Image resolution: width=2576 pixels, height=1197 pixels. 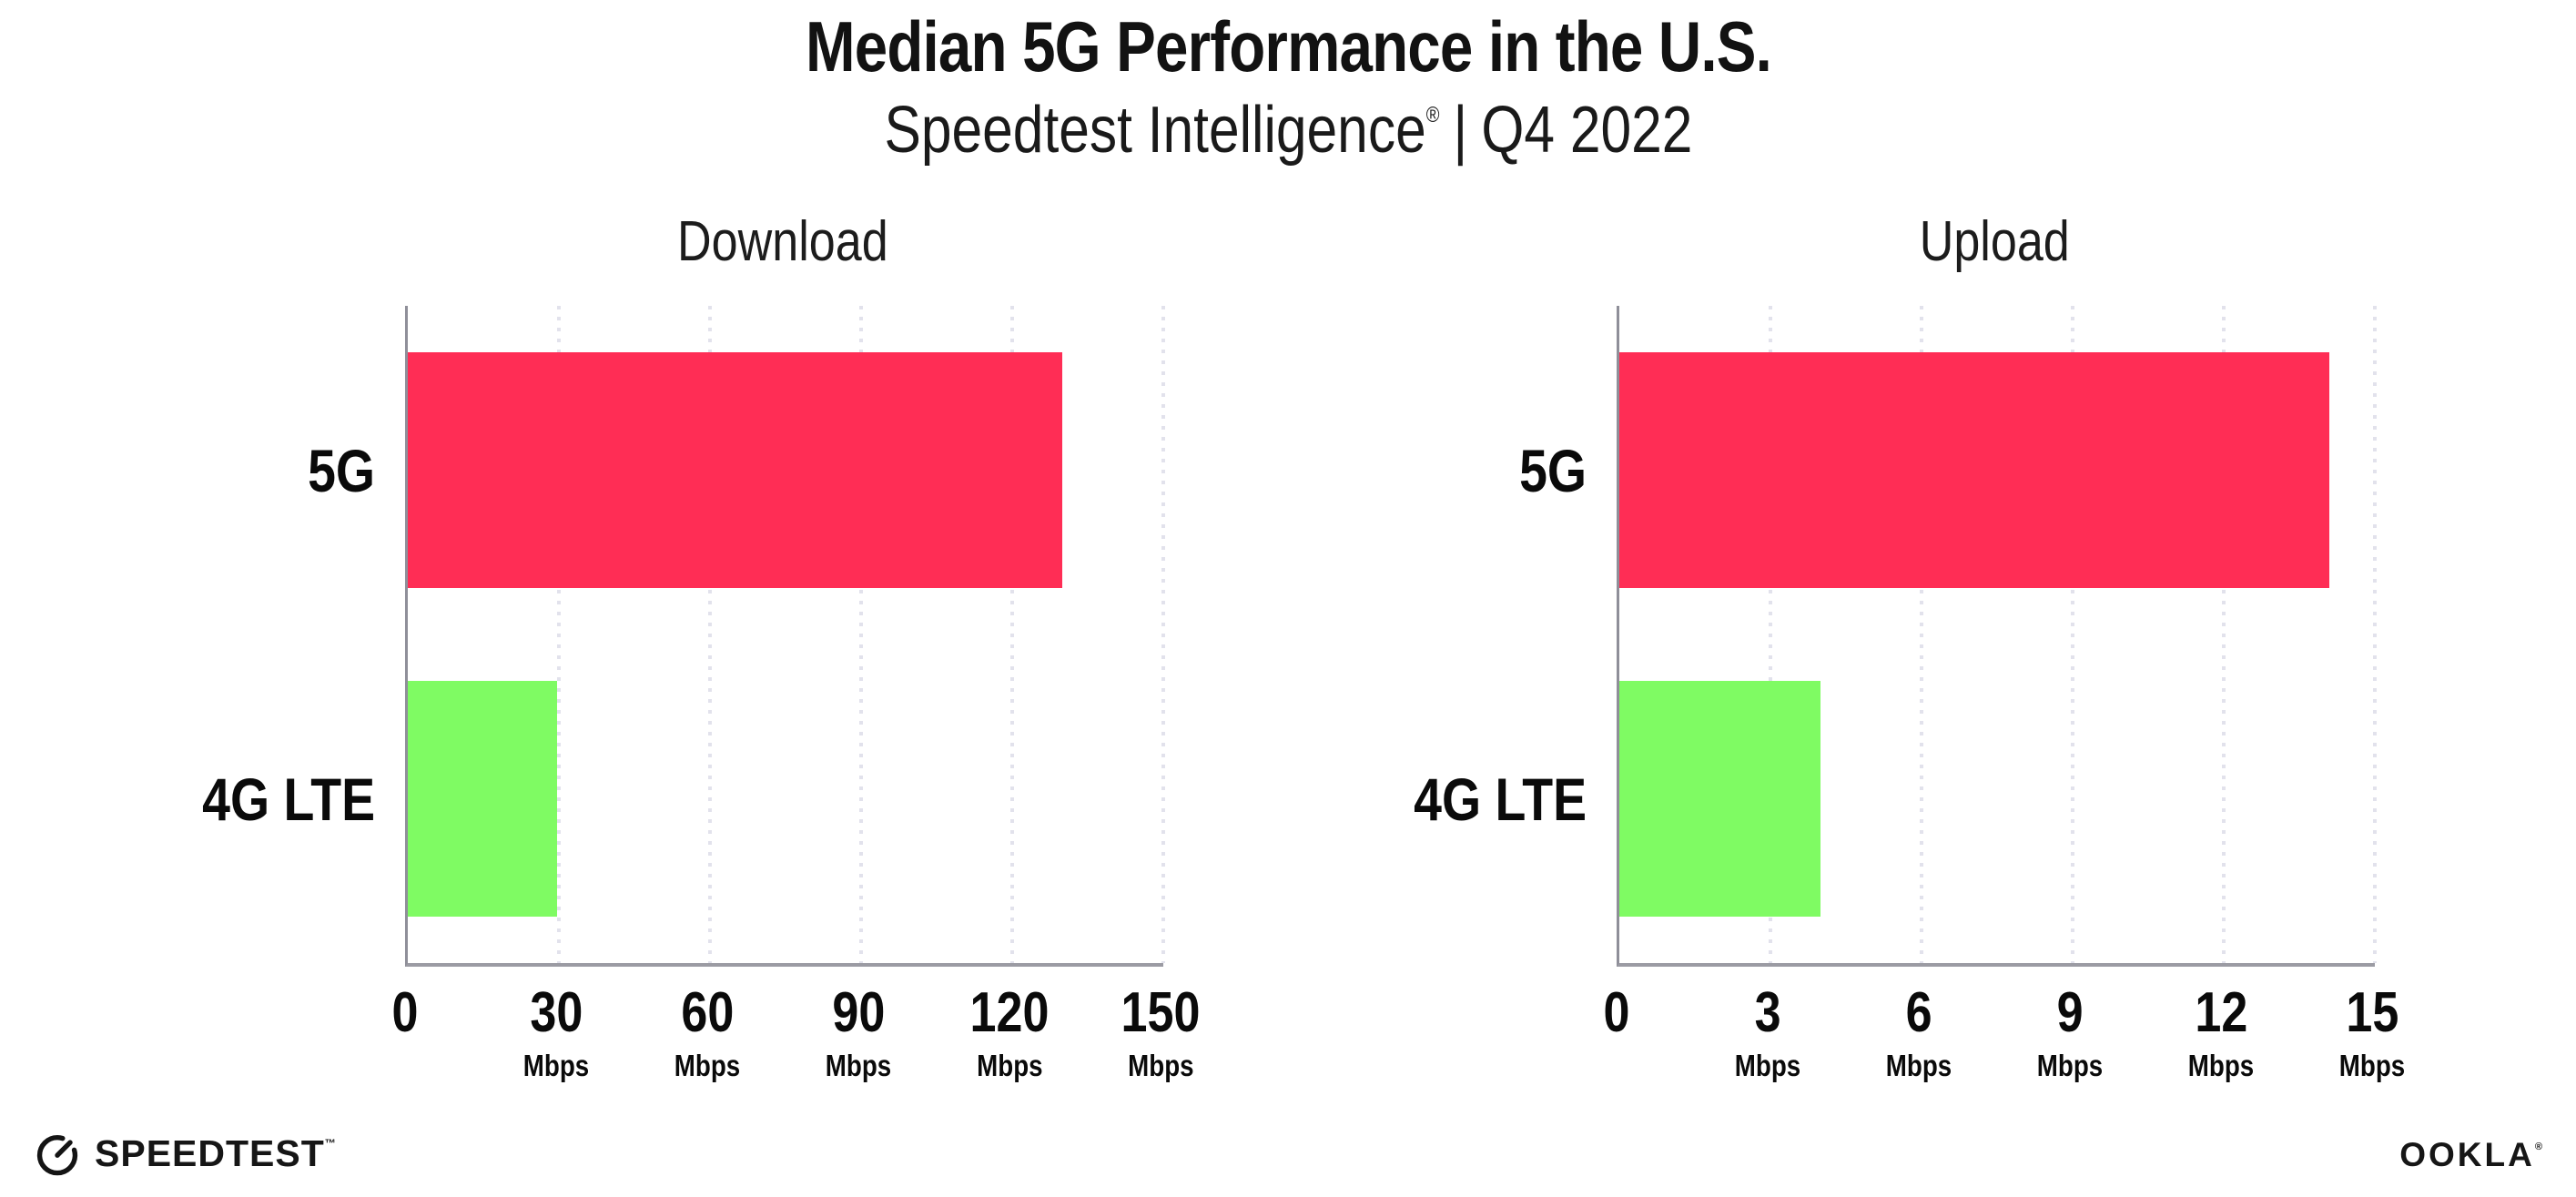 I want to click on page-title: Median 5G Performance in the U.S., so click(x=1288, y=47).